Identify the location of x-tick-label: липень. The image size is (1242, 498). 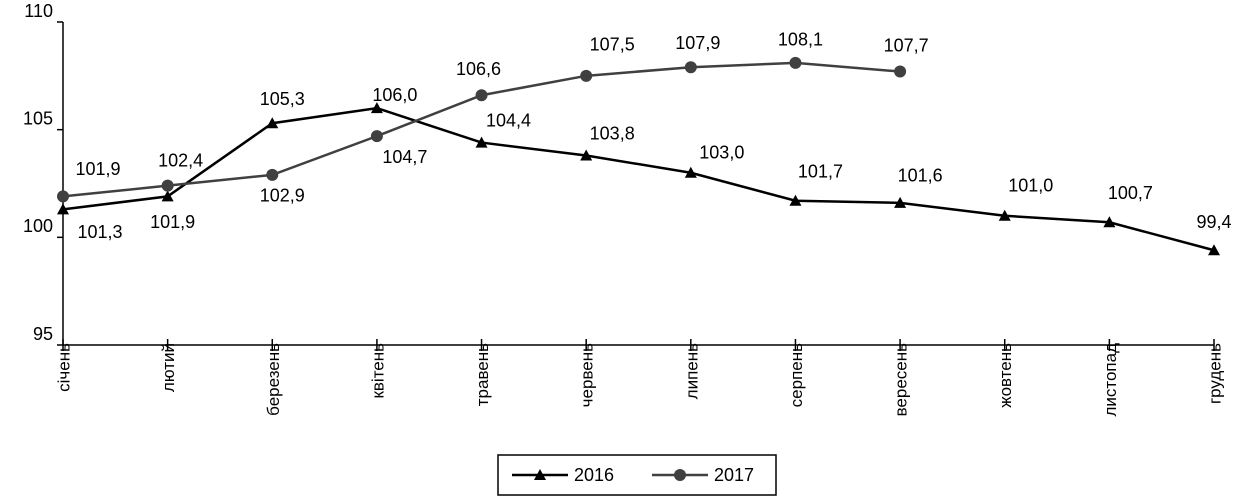
(691, 371).